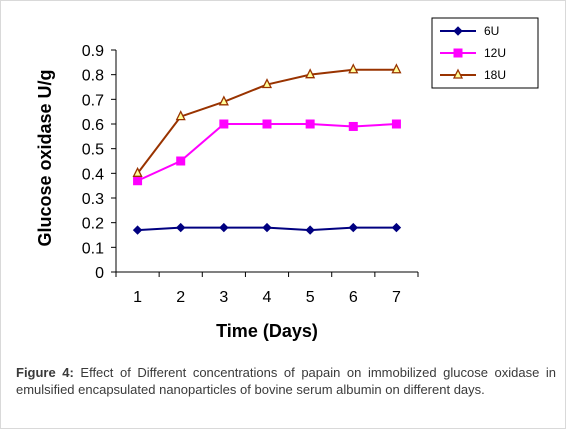  Describe the element at coordinates (99, 273) in the screenshot. I see `y-tick-label: 0` at that location.